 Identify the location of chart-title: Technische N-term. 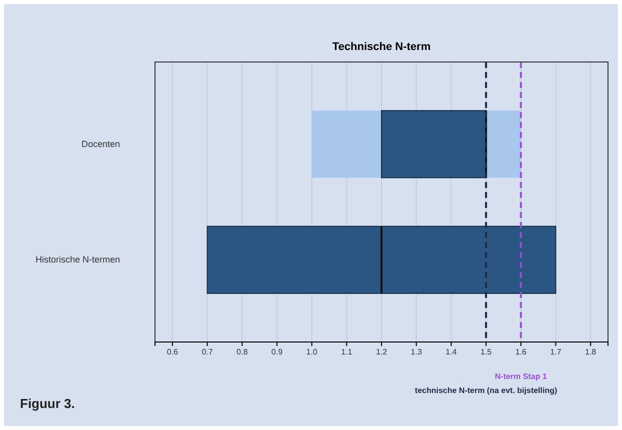
(381, 47).